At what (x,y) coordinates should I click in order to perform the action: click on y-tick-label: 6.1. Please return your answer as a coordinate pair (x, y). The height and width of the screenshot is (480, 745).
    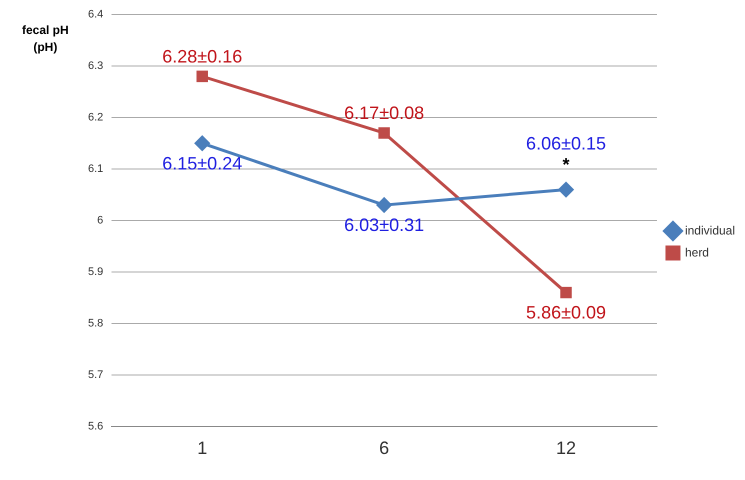
    Looking at the image, I should click on (96, 169).